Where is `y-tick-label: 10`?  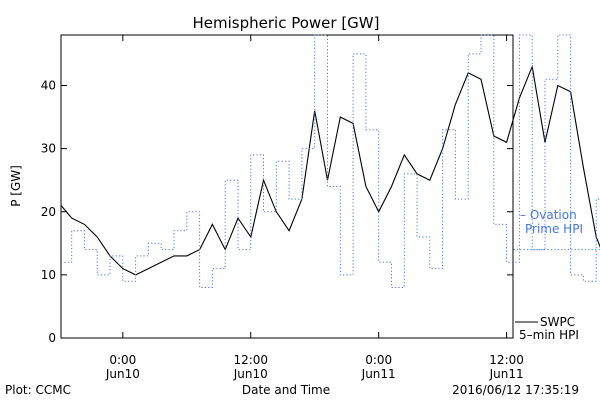 y-tick-label: 10 is located at coordinates (48, 275).